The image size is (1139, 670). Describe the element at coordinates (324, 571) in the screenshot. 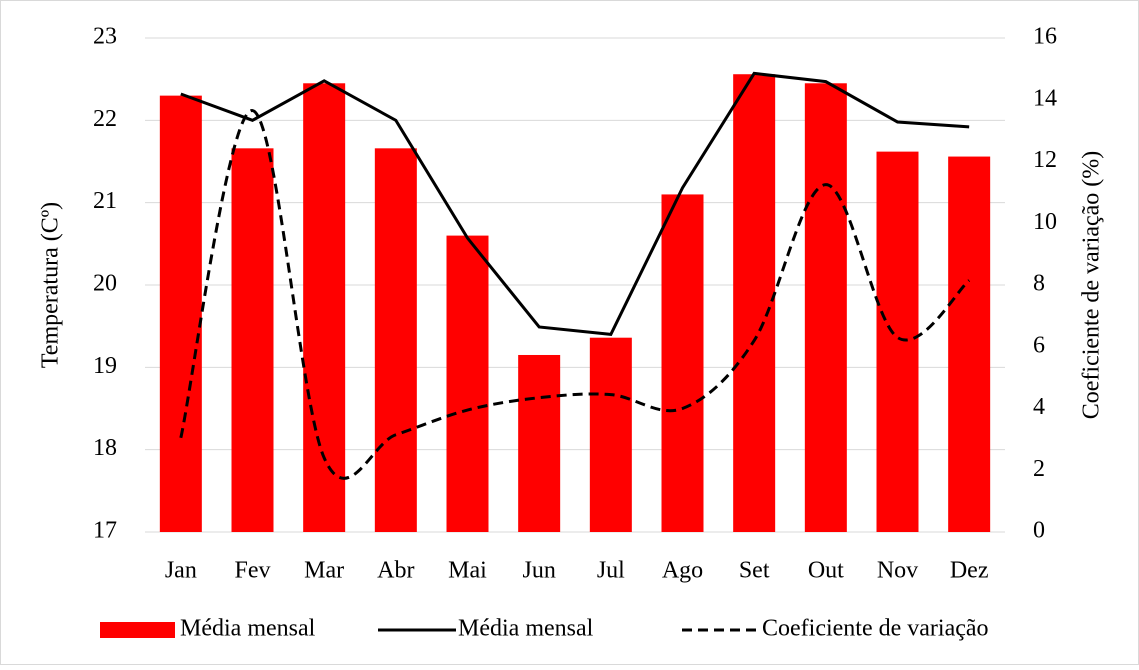

I see `x-tick-label: Mar` at that location.